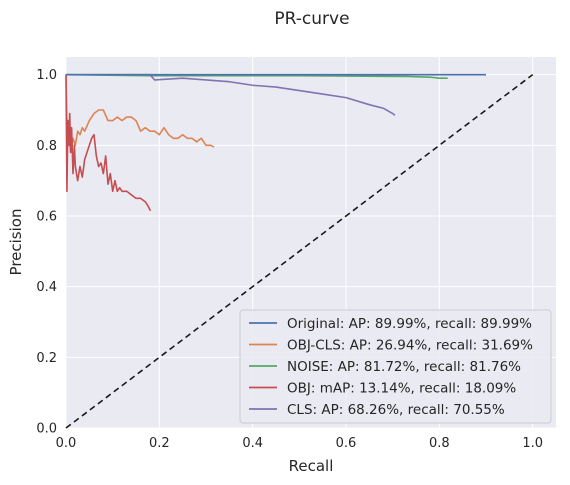  I want to click on y-tick-label: 0.2, so click(46, 358).